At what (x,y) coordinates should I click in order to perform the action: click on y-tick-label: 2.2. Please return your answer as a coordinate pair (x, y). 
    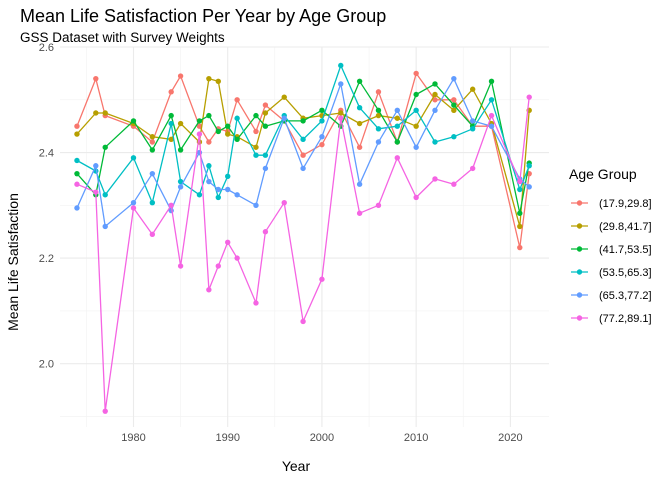
    Looking at the image, I should click on (46, 259).